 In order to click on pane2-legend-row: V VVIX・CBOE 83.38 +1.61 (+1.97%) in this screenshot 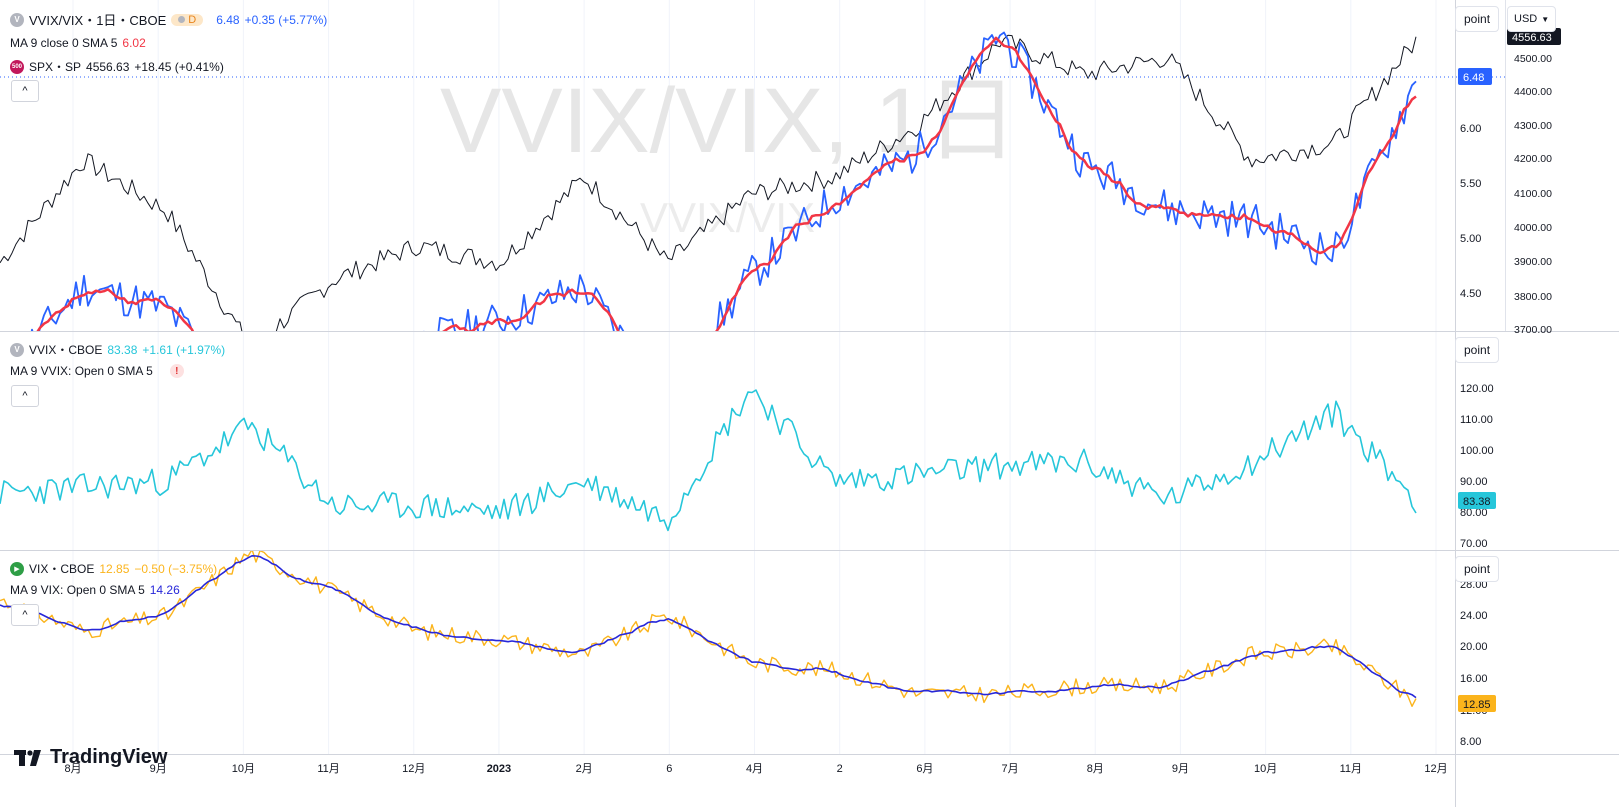, I will do `click(117, 349)`.